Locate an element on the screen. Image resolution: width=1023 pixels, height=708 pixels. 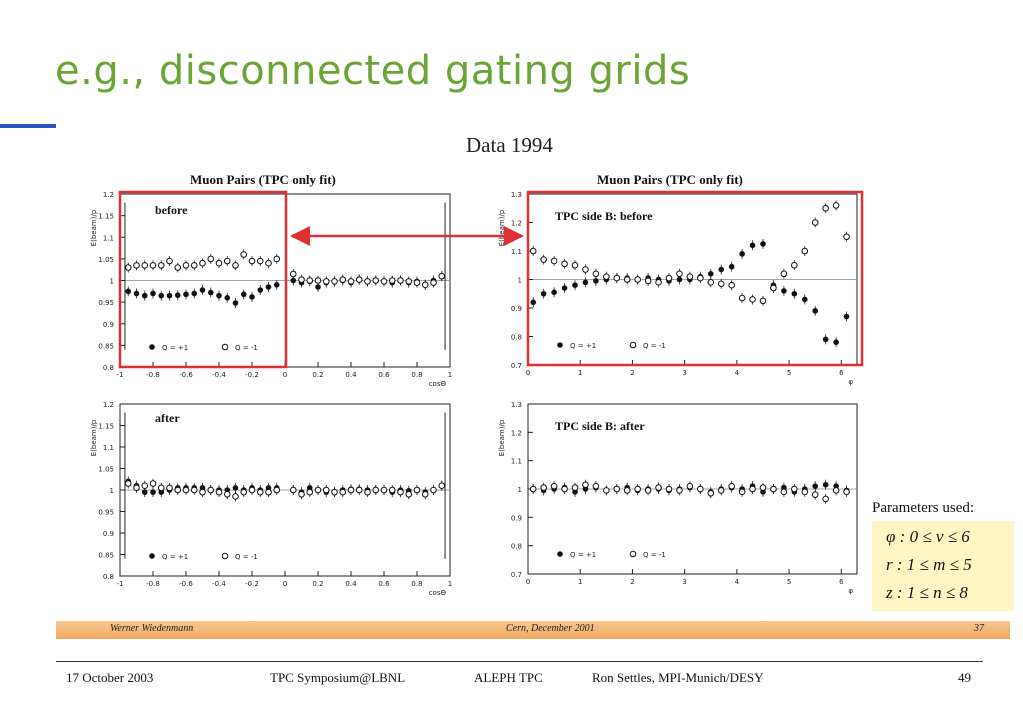
x-tick-label: -0.4 is located at coordinates (219, 584).